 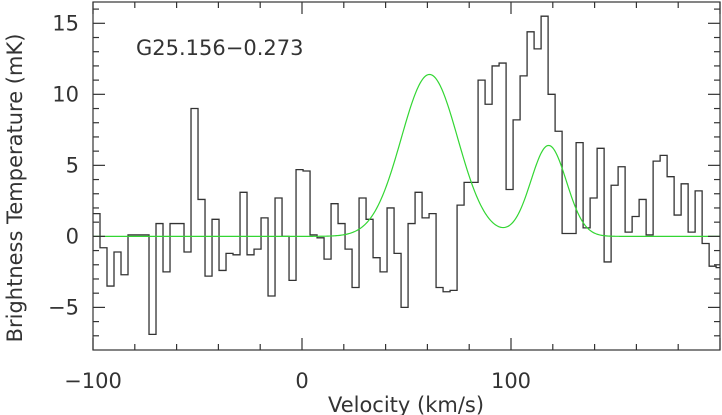 I want to click on y-axis-label: Brightness Temperature (mK), so click(x=15, y=188).